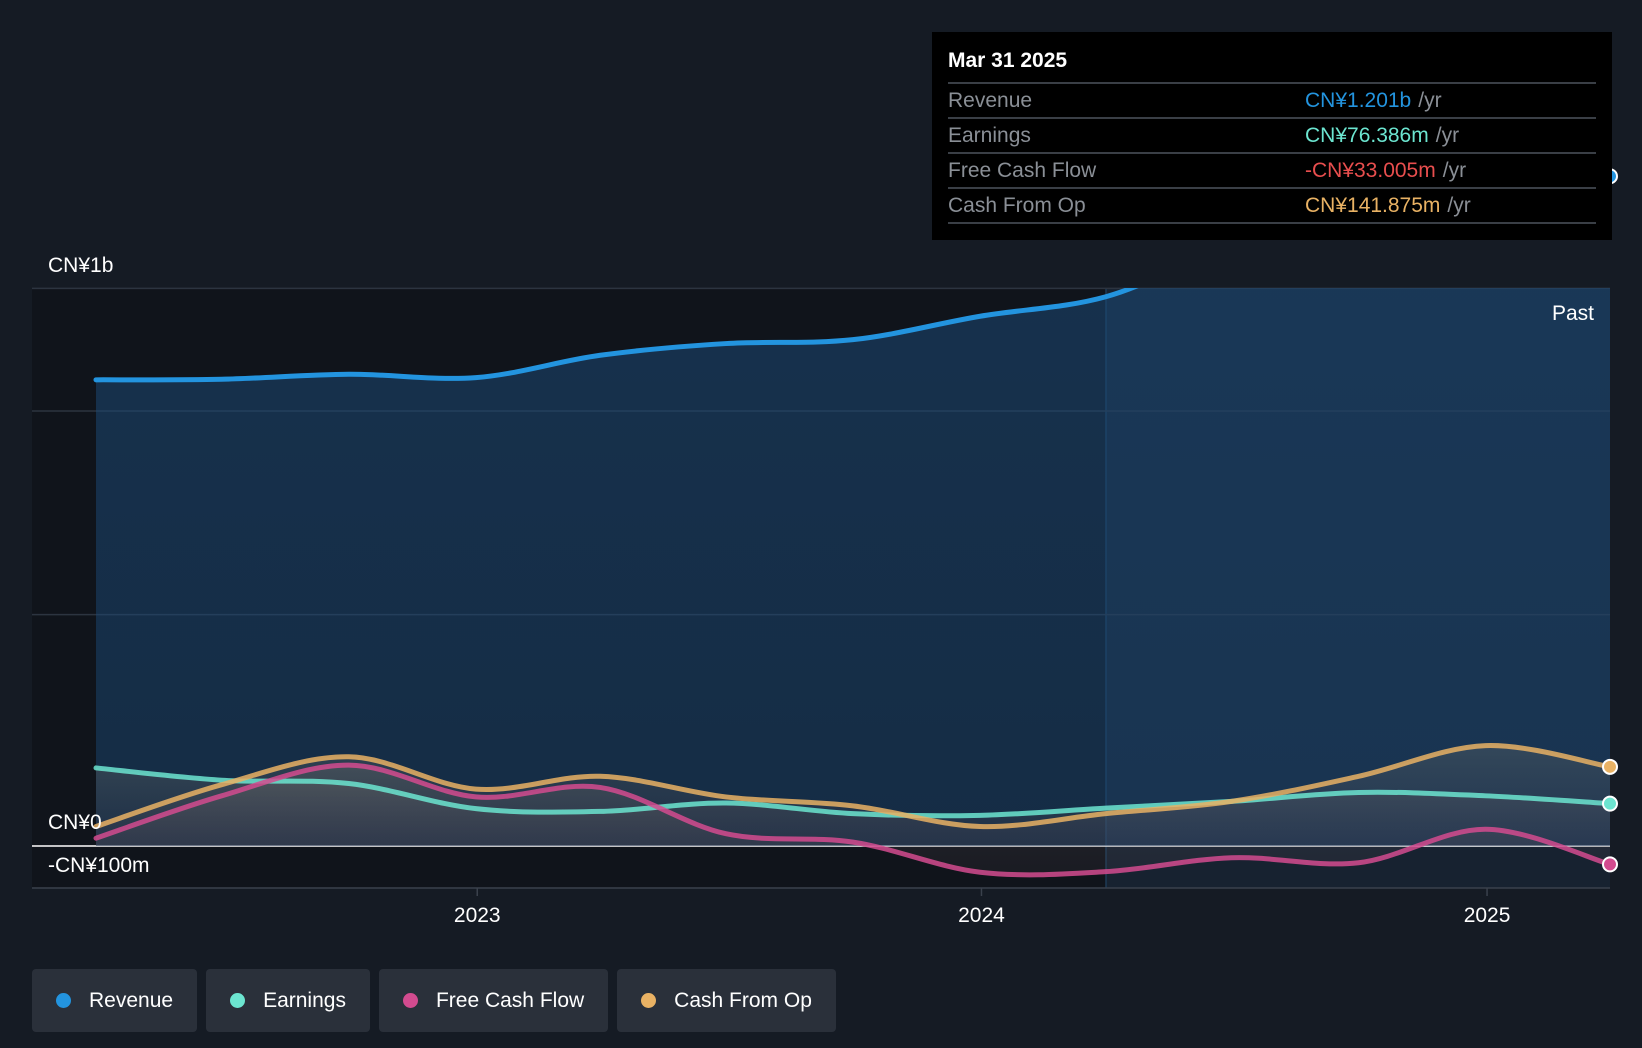  Describe the element at coordinates (990, 100) in the screenshot. I see `tooltip-label: Revenue` at that location.